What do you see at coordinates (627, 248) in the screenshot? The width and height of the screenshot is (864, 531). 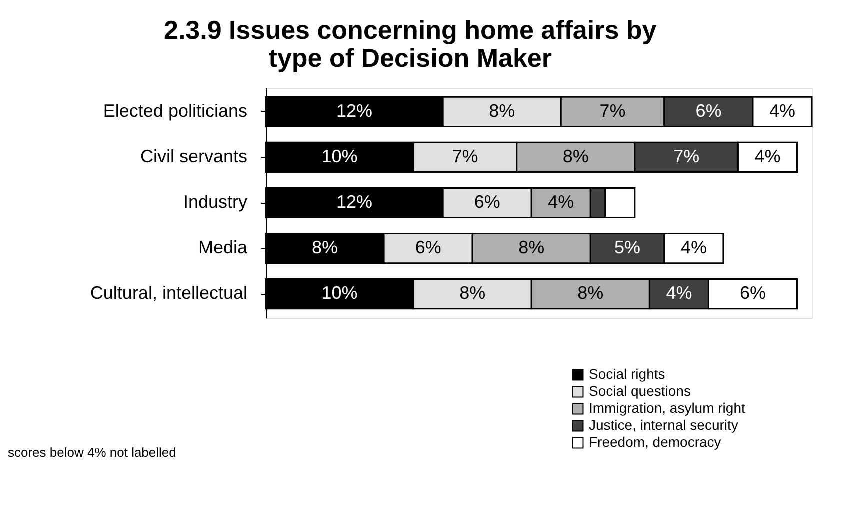 I see `data-label: 5%` at bounding box center [627, 248].